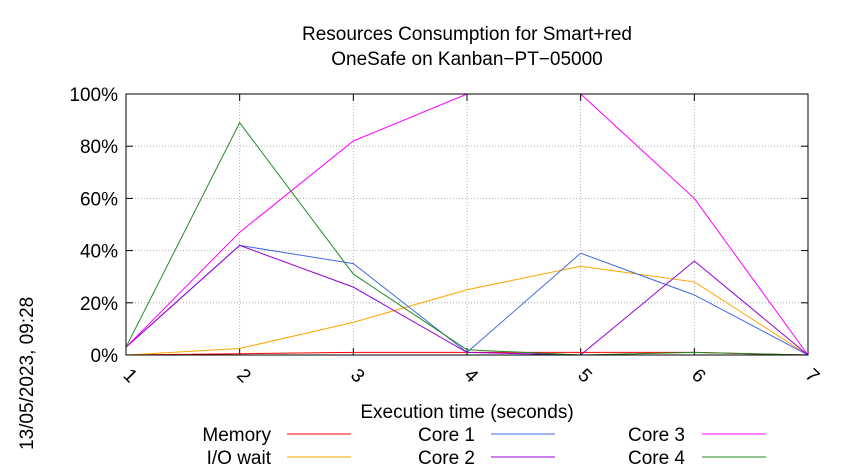  Describe the element at coordinates (105, 356) in the screenshot. I see `y-tick-label: 0%` at that location.